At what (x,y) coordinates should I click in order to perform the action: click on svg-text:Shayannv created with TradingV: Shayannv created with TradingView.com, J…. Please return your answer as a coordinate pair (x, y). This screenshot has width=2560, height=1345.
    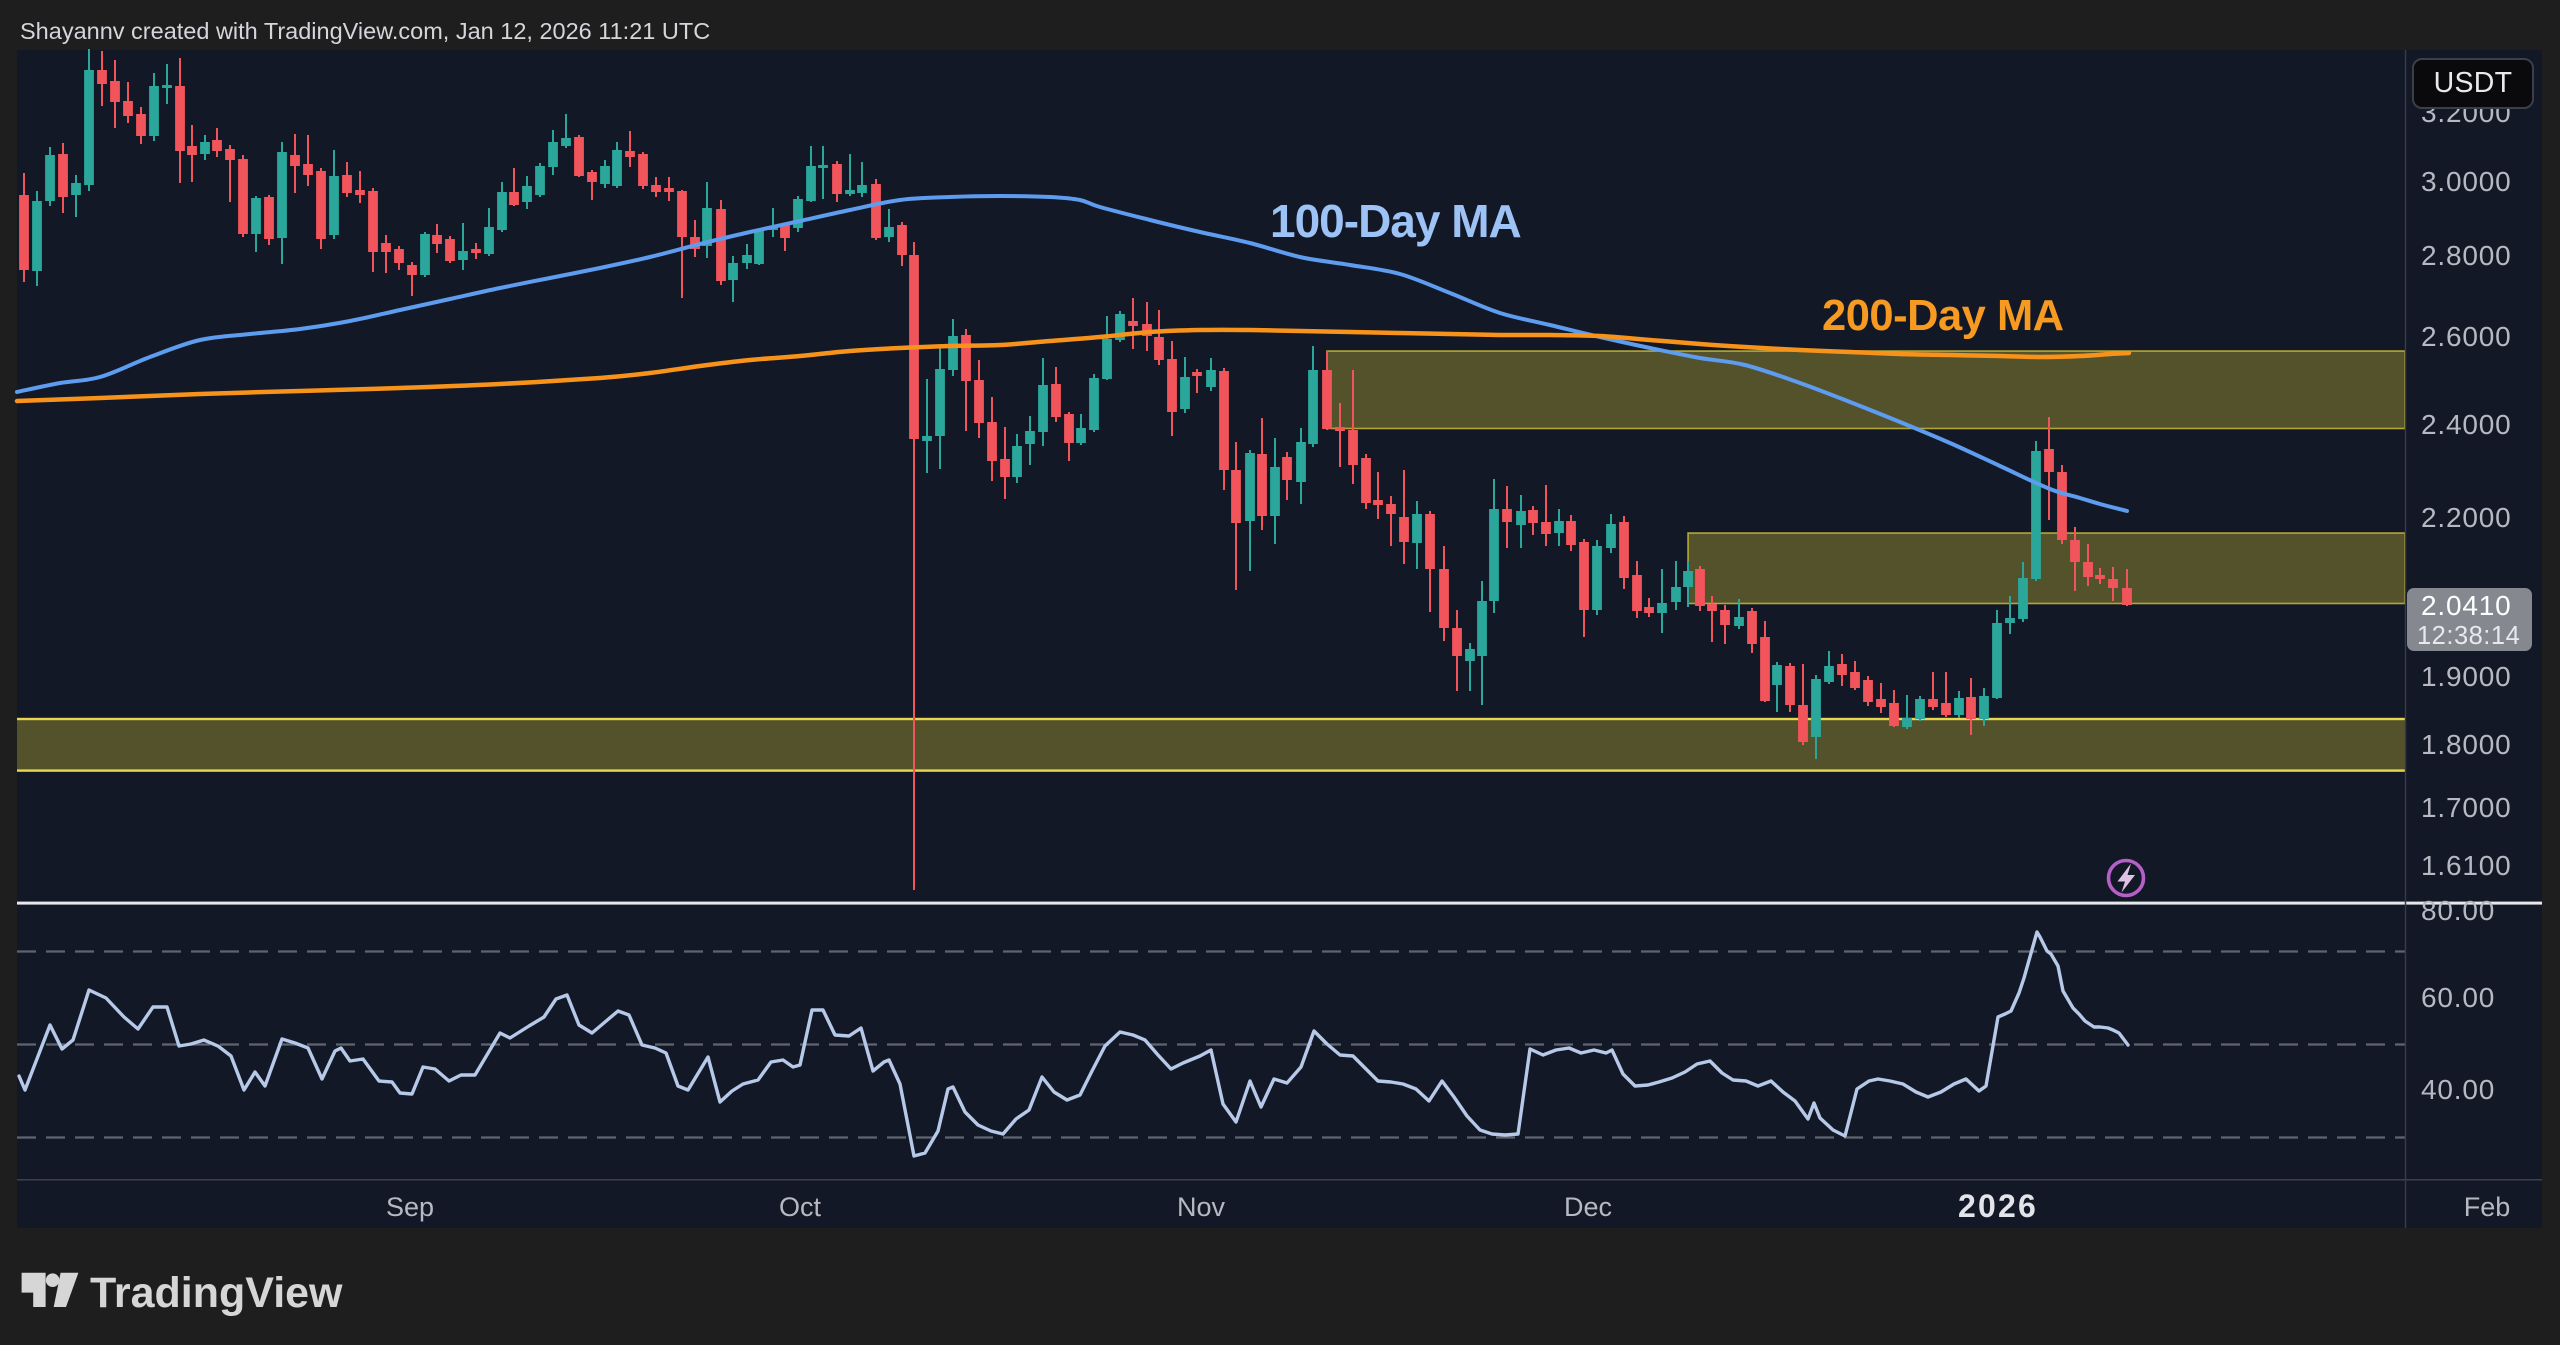
    Looking at the image, I should click on (365, 31).